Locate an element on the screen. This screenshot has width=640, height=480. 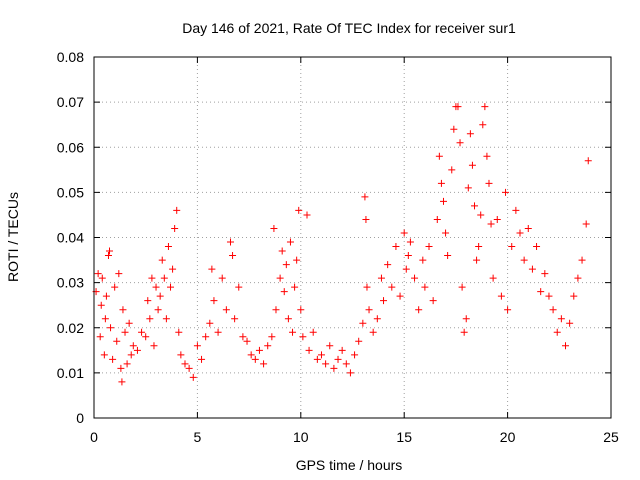
x-tick-label: 0 is located at coordinates (94, 437).